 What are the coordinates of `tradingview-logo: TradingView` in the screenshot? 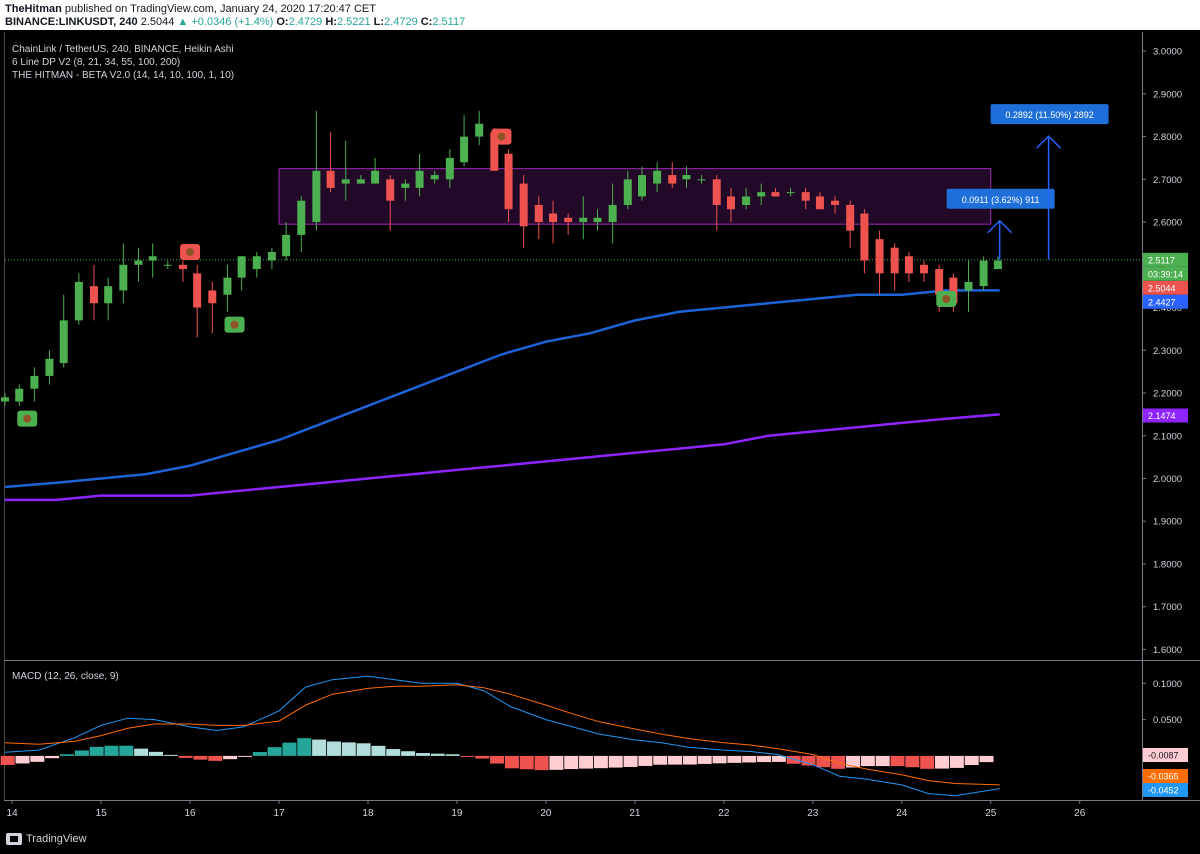 It's located at (46, 839).